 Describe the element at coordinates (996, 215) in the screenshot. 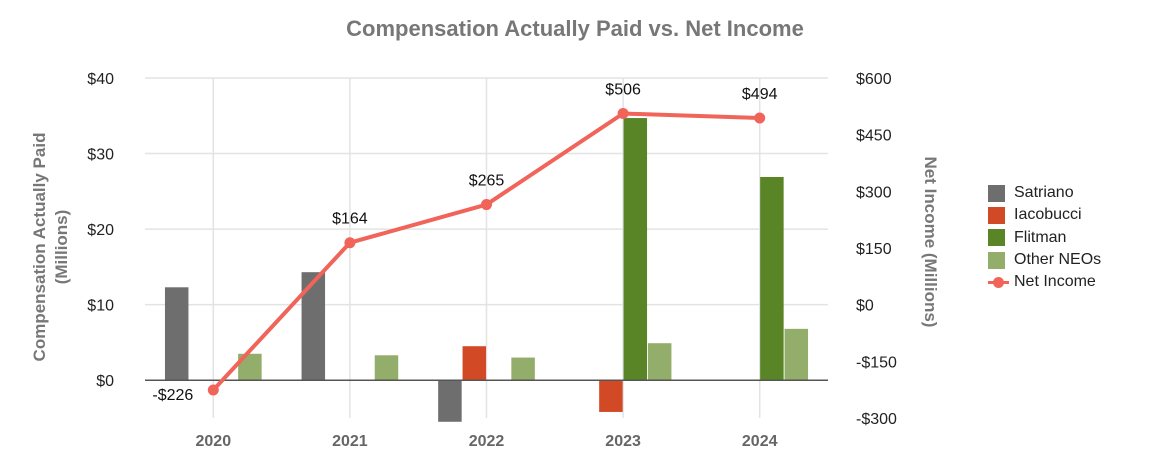

I see `legend-swatch-iacobucci` at that location.